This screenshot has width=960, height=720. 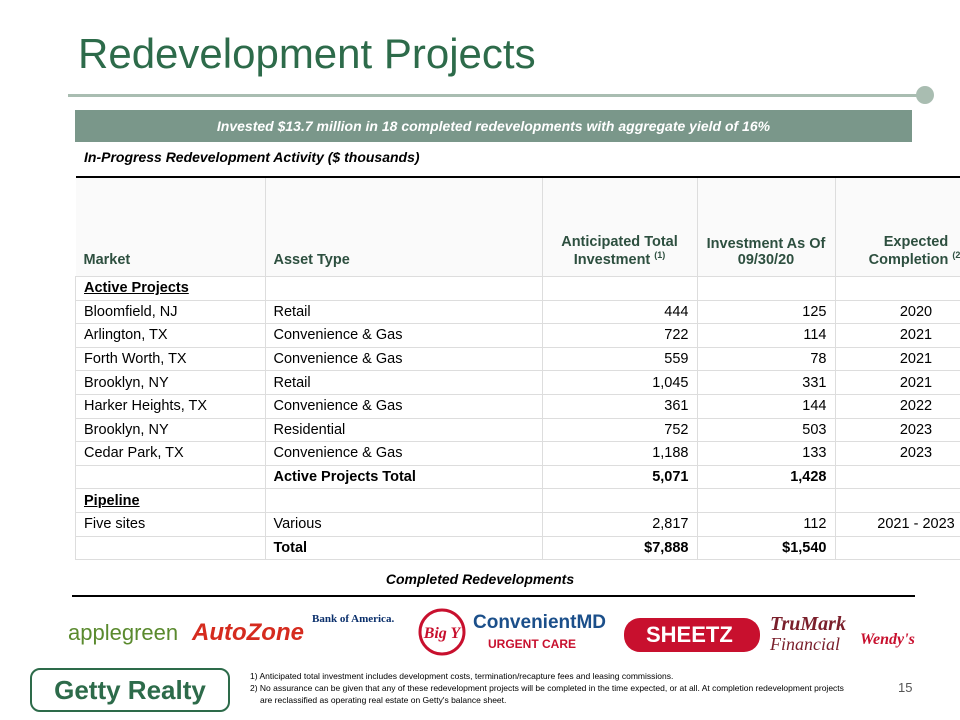 What do you see at coordinates (766, 477) in the screenshot?
I see `total-cell: 1,428` at bounding box center [766, 477].